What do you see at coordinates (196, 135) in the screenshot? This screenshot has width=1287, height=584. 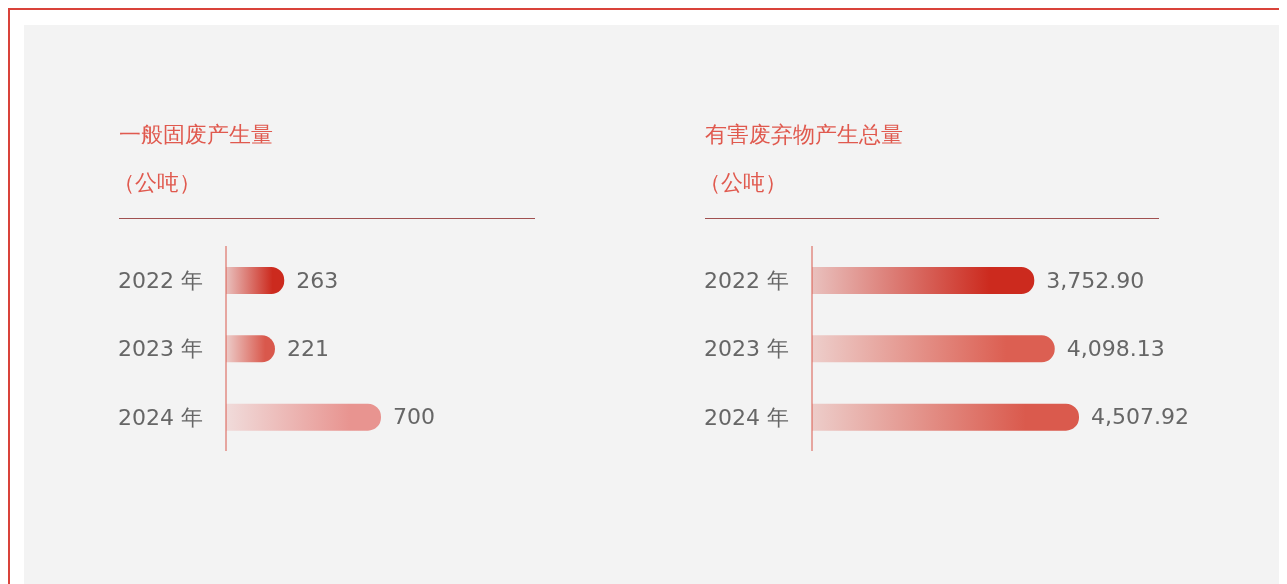 I see `chart-title: 一般固废产生量` at bounding box center [196, 135].